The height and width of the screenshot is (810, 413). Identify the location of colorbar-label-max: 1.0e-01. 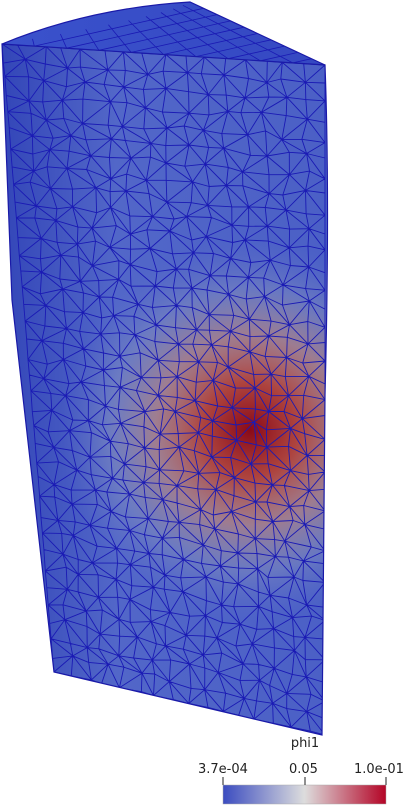
(379, 769).